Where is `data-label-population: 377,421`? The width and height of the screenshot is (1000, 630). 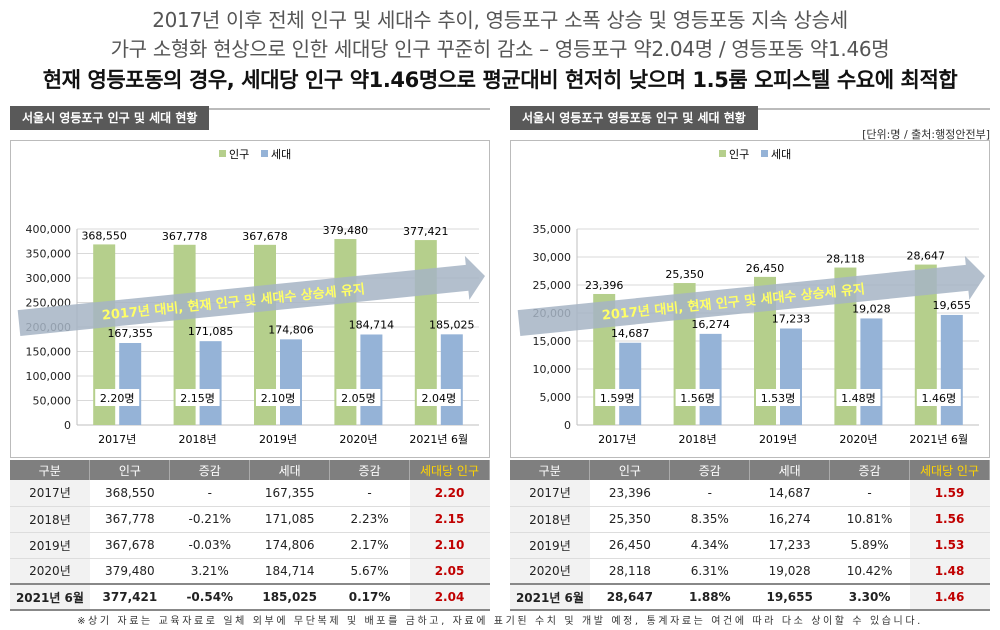 data-label-population: 377,421 is located at coordinates (426, 231).